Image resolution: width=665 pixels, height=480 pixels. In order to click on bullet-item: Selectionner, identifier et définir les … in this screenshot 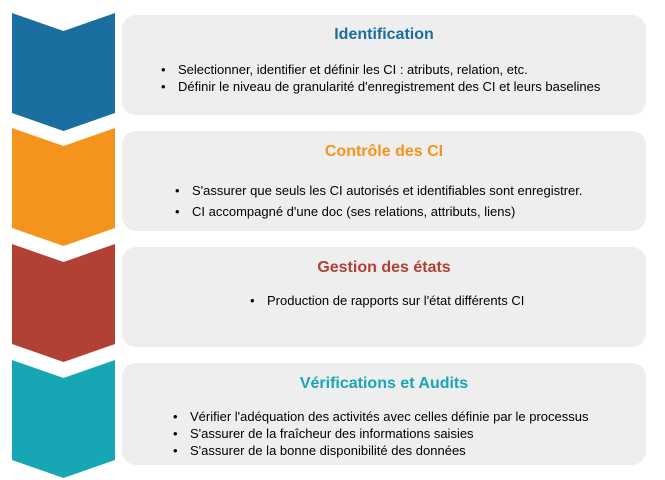, I will do `click(400, 69)`.